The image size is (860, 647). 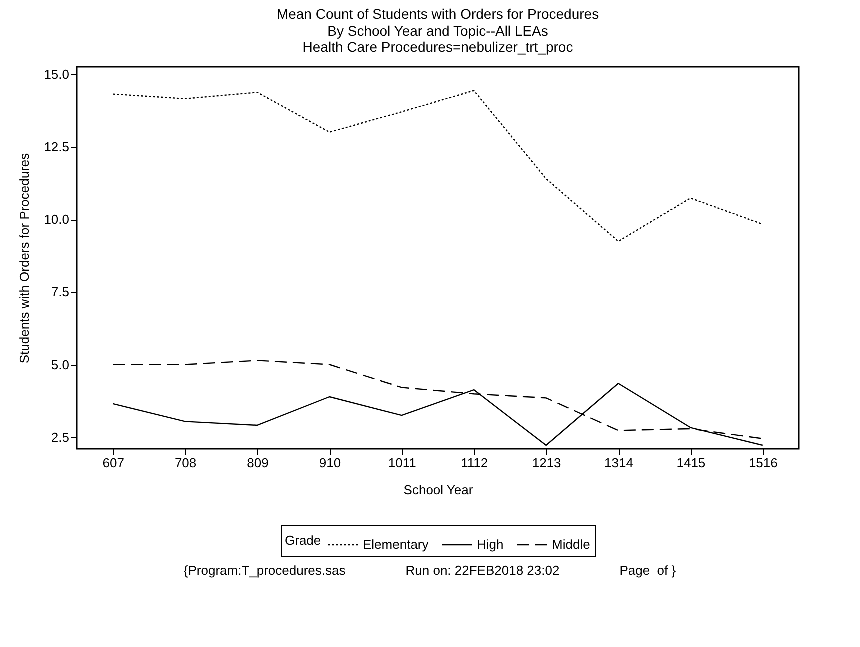 I want to click on text: {Program:T_procedures.sas, so click(x=265, y=570).